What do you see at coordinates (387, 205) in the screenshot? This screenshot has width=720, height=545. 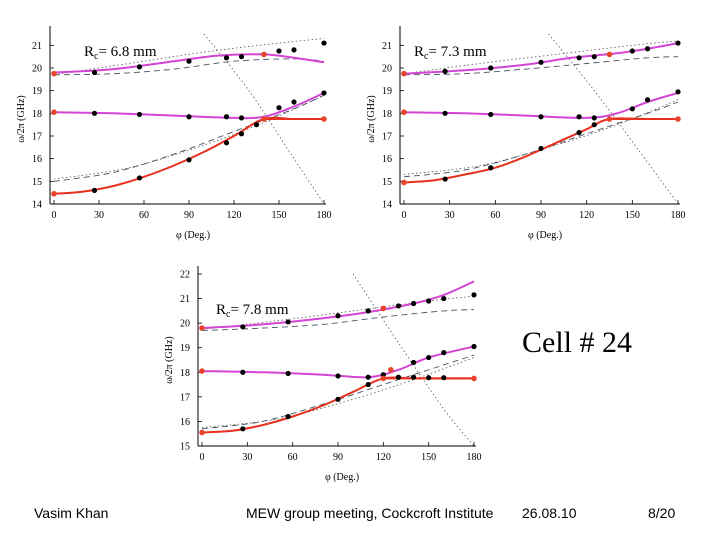 I see `y-tick-label: 14` at bounding box center [387, 205].